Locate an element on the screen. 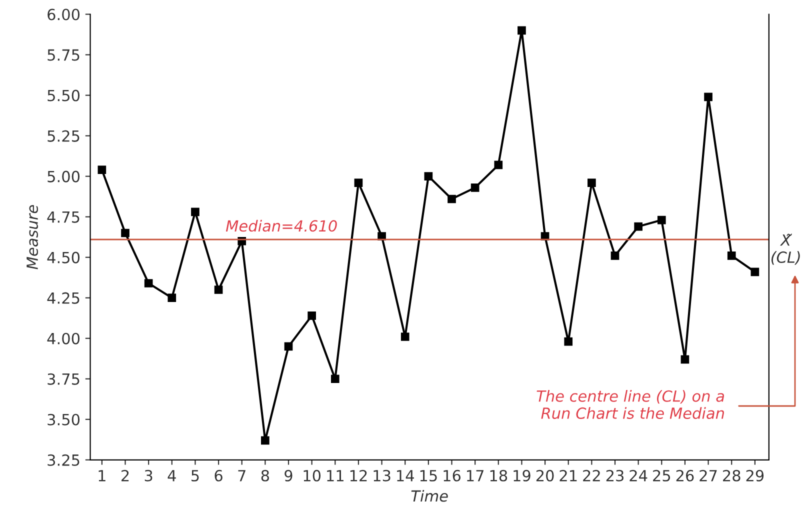 Image resolution: width=806 pixels, height=528 pixels. y-tick-label: 3.75 is located at coordinates (64, 379).